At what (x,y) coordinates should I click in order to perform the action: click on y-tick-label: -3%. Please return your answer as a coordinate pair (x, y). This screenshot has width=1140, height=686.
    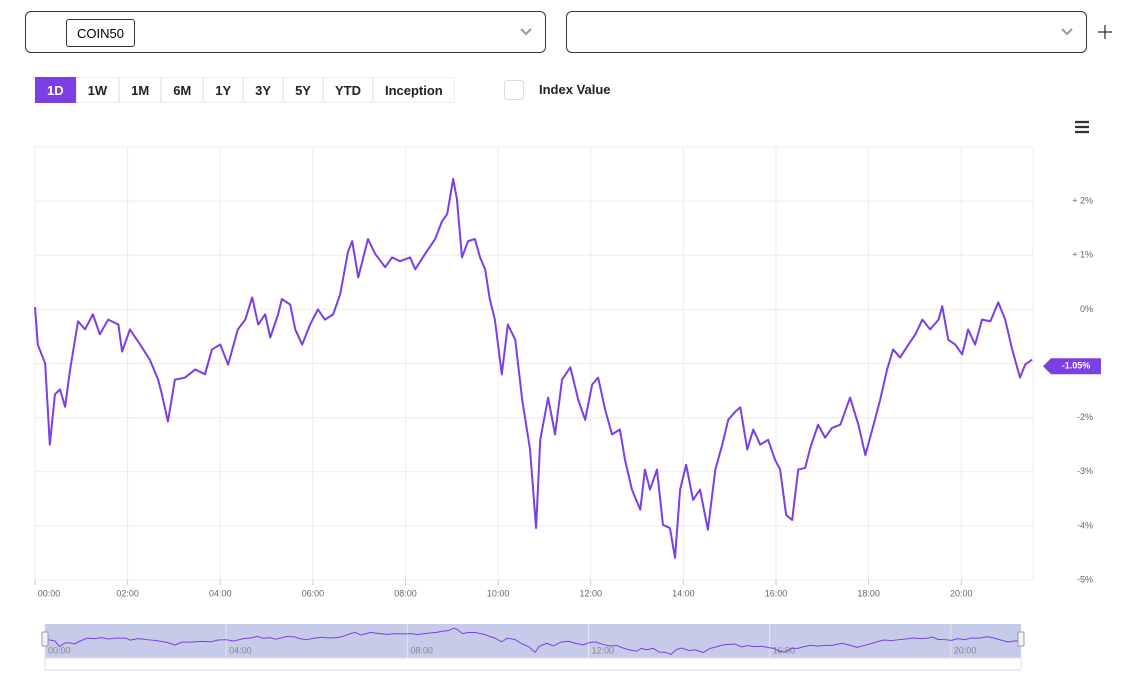
    Looking at the image, I should click on (1085, 471).